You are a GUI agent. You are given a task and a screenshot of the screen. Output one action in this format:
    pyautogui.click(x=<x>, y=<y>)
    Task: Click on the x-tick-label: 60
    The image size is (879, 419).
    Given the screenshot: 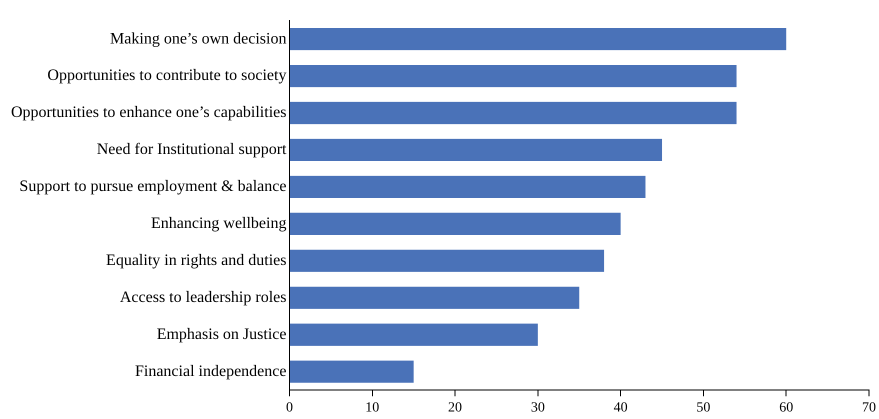 What is the action you would take?
    pyautogui.click(x=786, y=408)
    